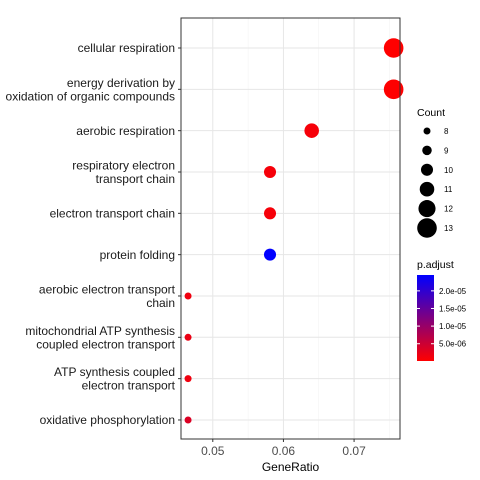  I want to click on y-tick-label: aerobic respiration, so click(125, 131).